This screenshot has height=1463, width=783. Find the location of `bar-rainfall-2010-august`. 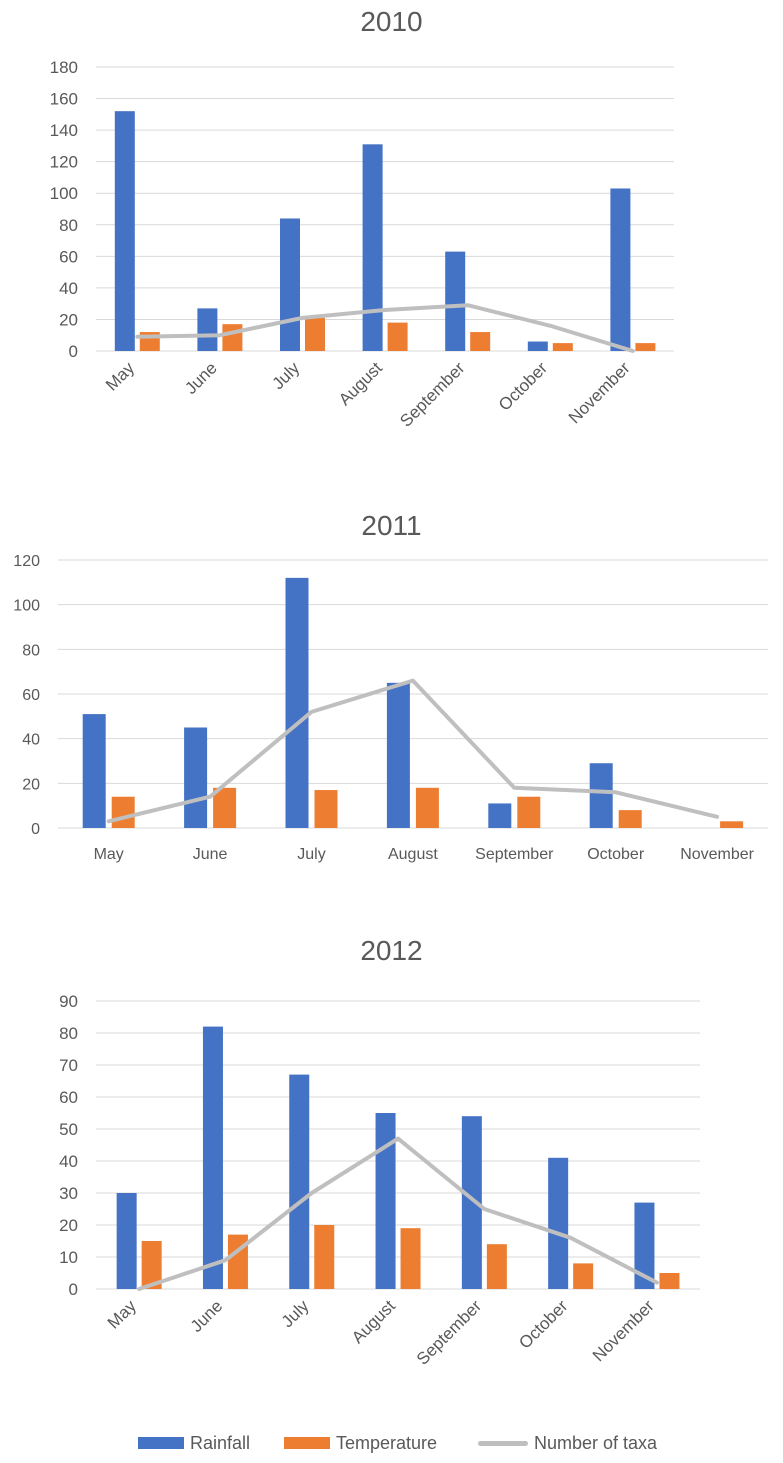

bar-rainfall-2010-august is located at coordinates (372, 247).